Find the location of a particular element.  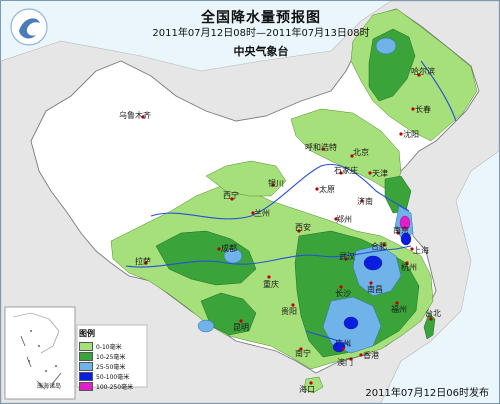

city-label: 上海 is located at coordinates (421, 250).